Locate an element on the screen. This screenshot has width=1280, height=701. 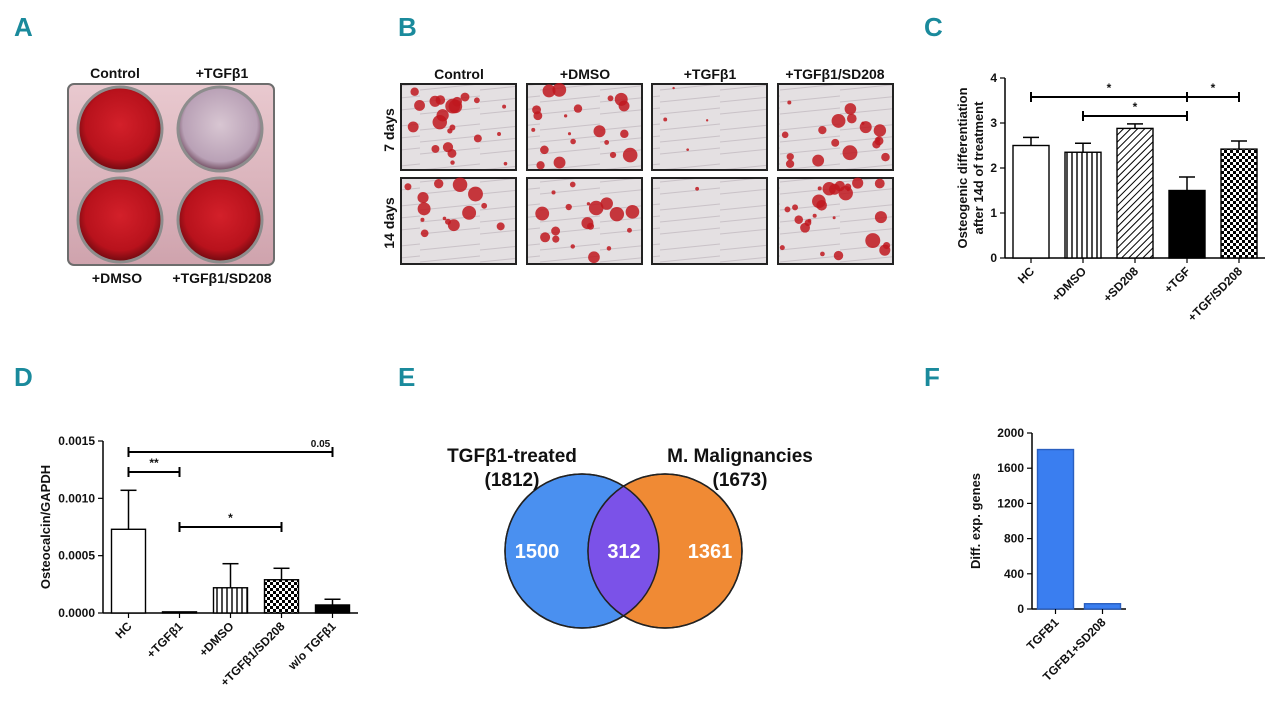
b-row-7days: 7 days is located at coordinates (389, 130).